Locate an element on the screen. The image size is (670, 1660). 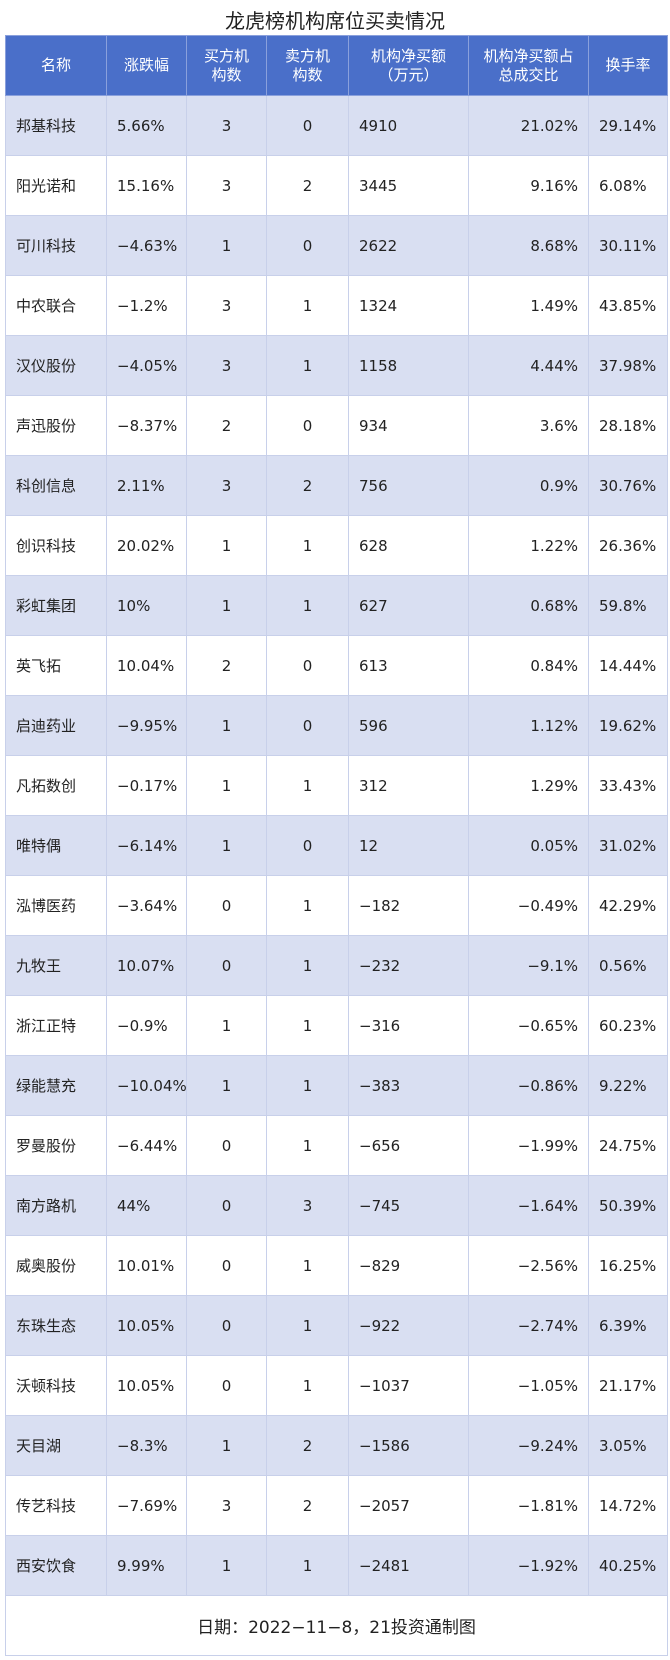
table-cell: 英飞拓 is located at coordinates (56, 665).